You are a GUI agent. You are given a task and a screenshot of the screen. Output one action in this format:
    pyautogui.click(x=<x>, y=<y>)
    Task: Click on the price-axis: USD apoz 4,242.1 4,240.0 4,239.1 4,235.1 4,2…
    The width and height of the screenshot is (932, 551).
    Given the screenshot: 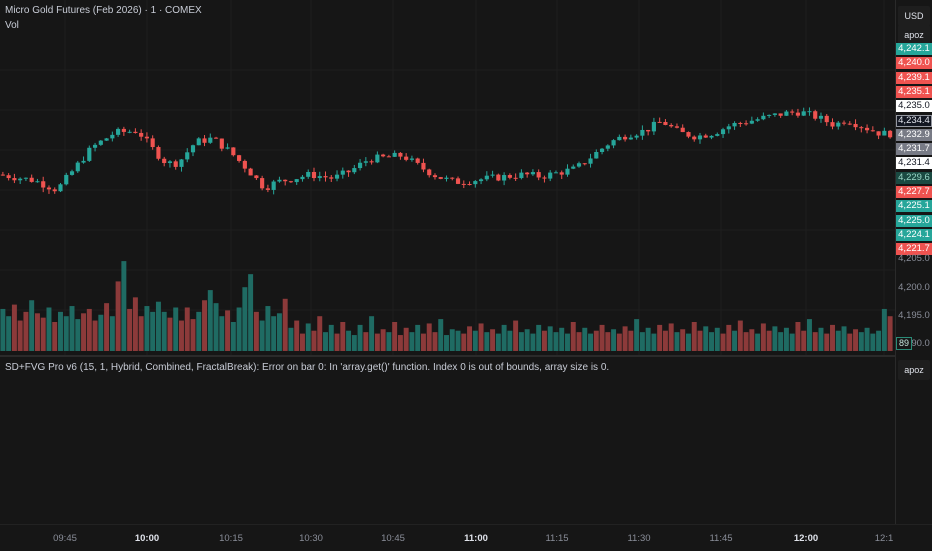 What is the action you would take?
    pyautogui.click(x=913, y=262)
    